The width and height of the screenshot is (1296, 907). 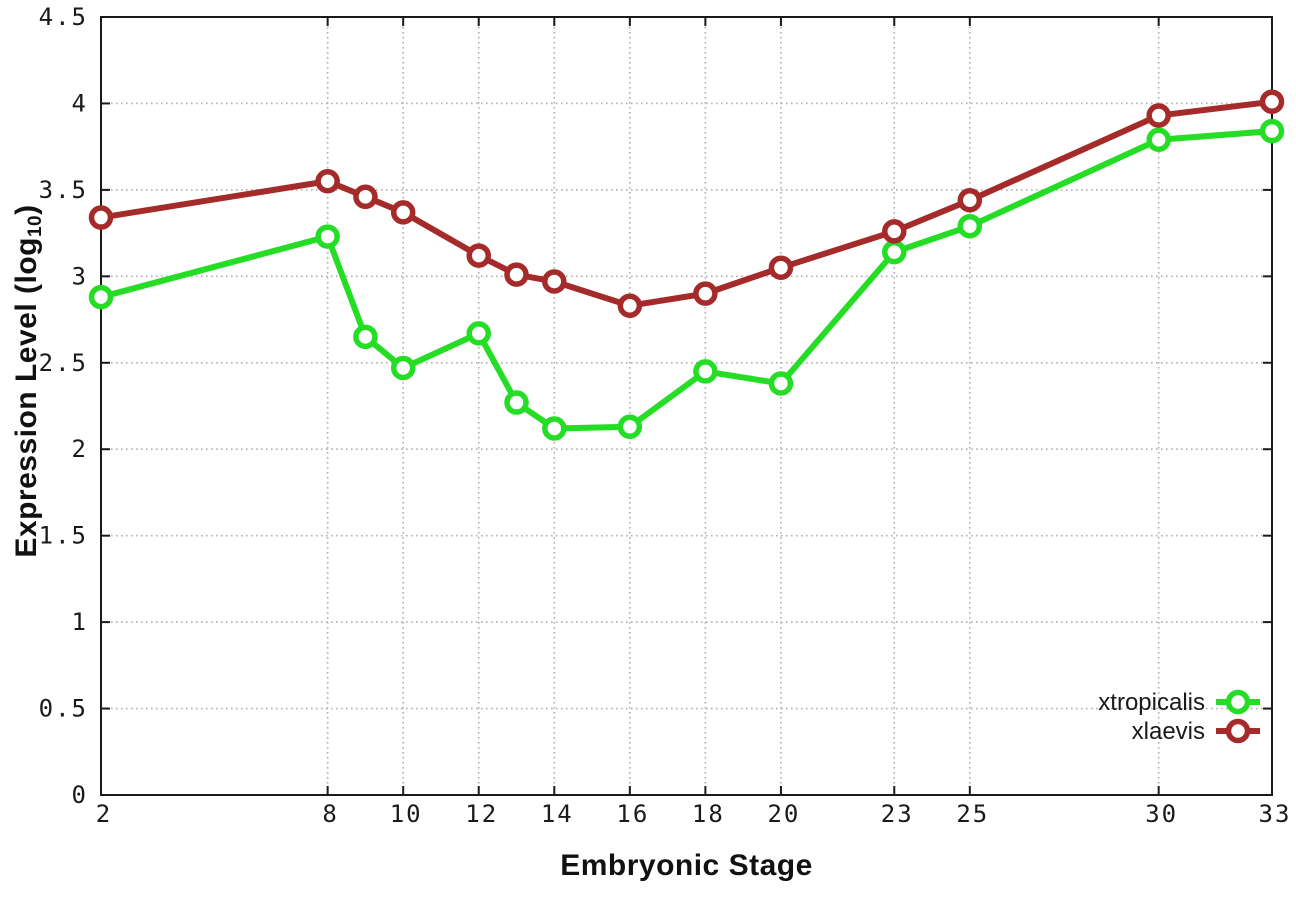 I want to click on y-tick-label: 4, so click(x=80, y=103).